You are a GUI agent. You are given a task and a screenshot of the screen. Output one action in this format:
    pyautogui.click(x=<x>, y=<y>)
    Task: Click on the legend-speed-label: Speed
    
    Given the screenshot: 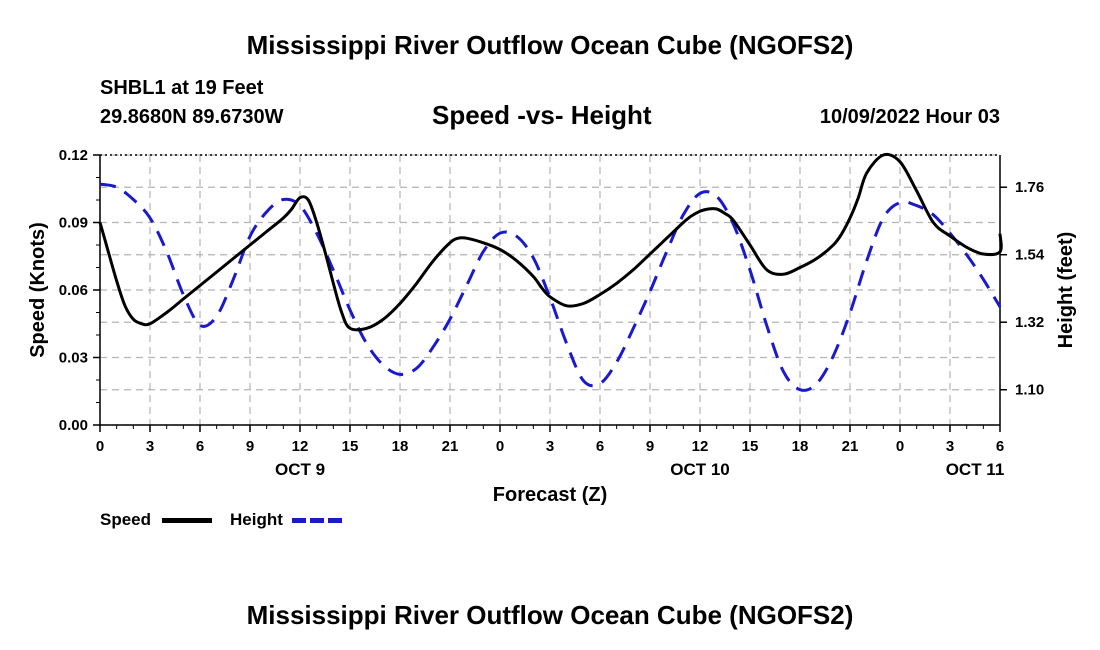 What is the action you would take?
    pyautogui.click(x=126, y=519)
    